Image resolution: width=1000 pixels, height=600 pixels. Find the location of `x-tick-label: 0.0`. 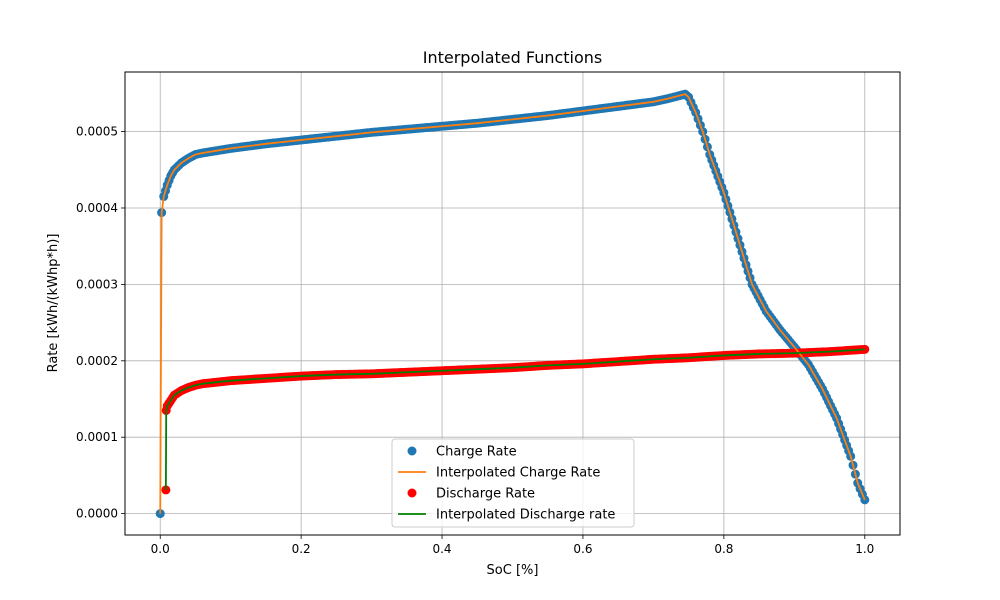

x-tick-label: 0.0 is located at coordinates (160, 549).